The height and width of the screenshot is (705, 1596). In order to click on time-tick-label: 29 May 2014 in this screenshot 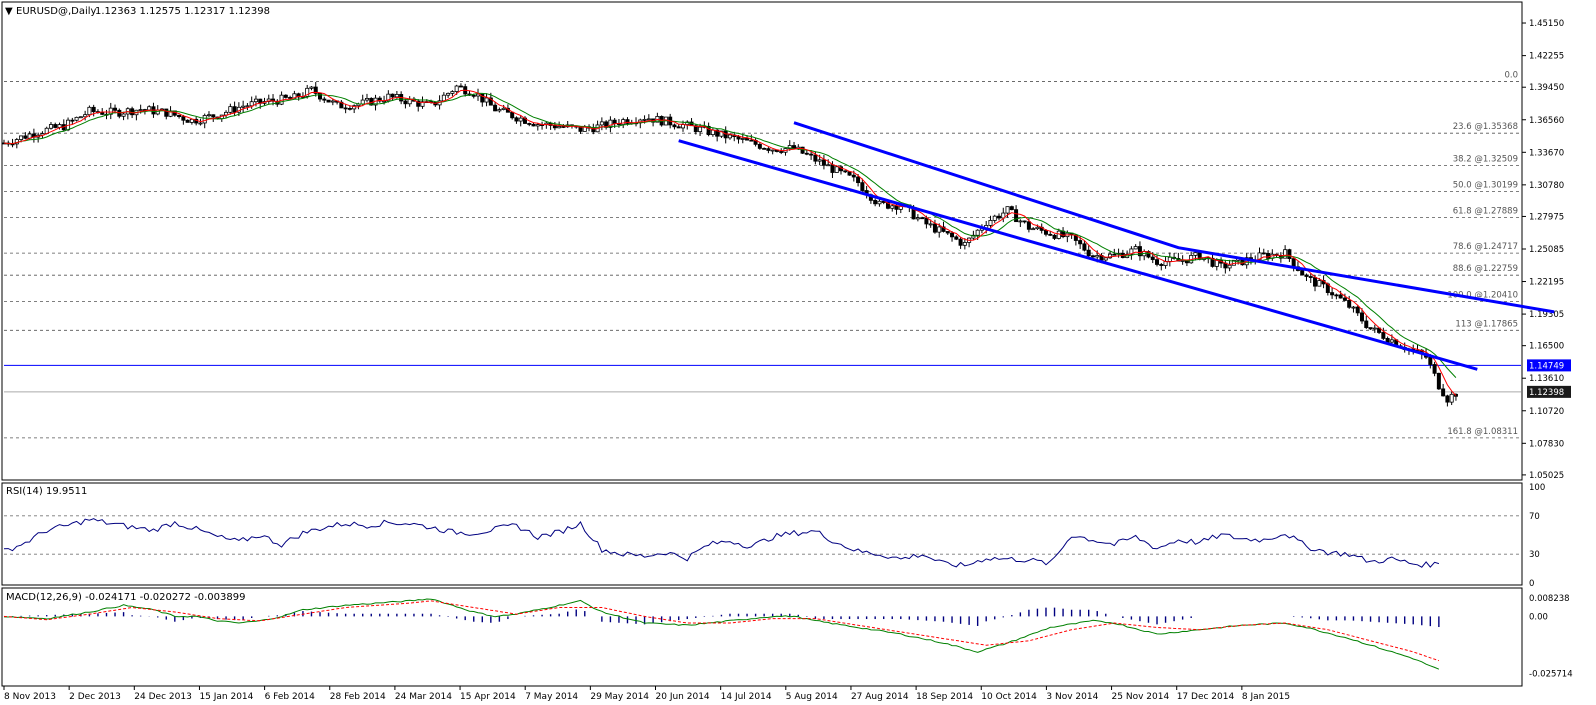, I will do `click(619, 697)`.